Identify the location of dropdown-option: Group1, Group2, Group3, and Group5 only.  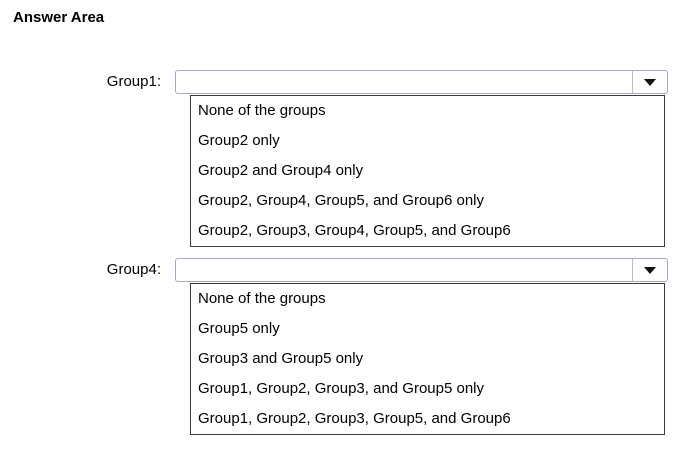
(341, 388).